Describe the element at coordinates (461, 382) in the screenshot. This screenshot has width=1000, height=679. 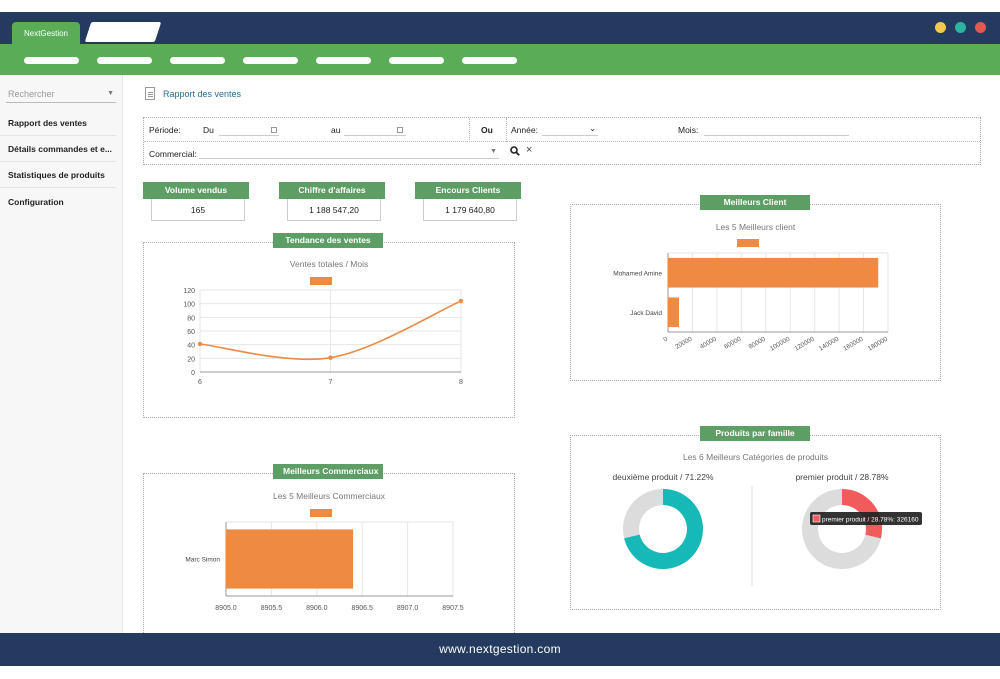
I see `x-tick-label: 8` at that location.